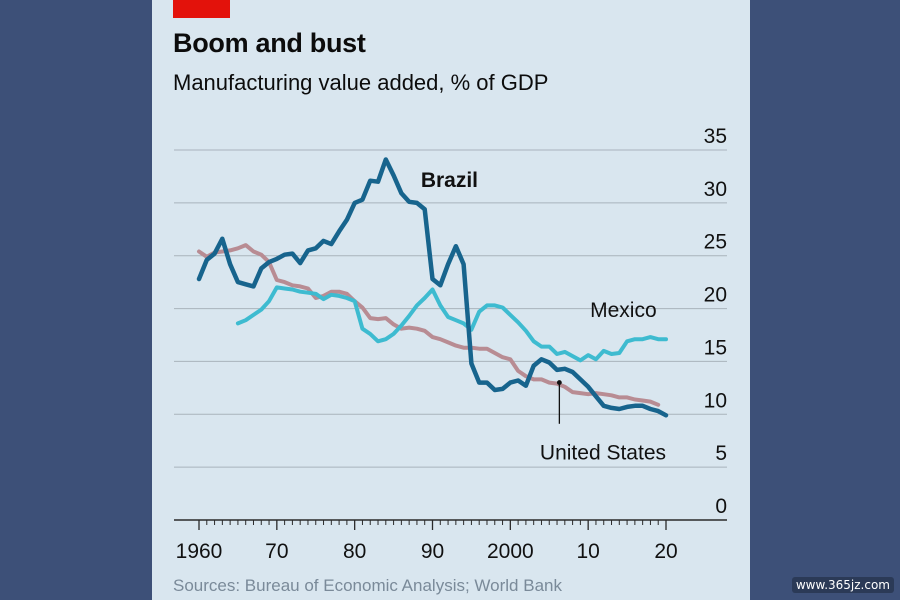 Image resolution: width=900 pixels, height=600 pixels. I want to click on series-line-united-states, so click(429, 325).